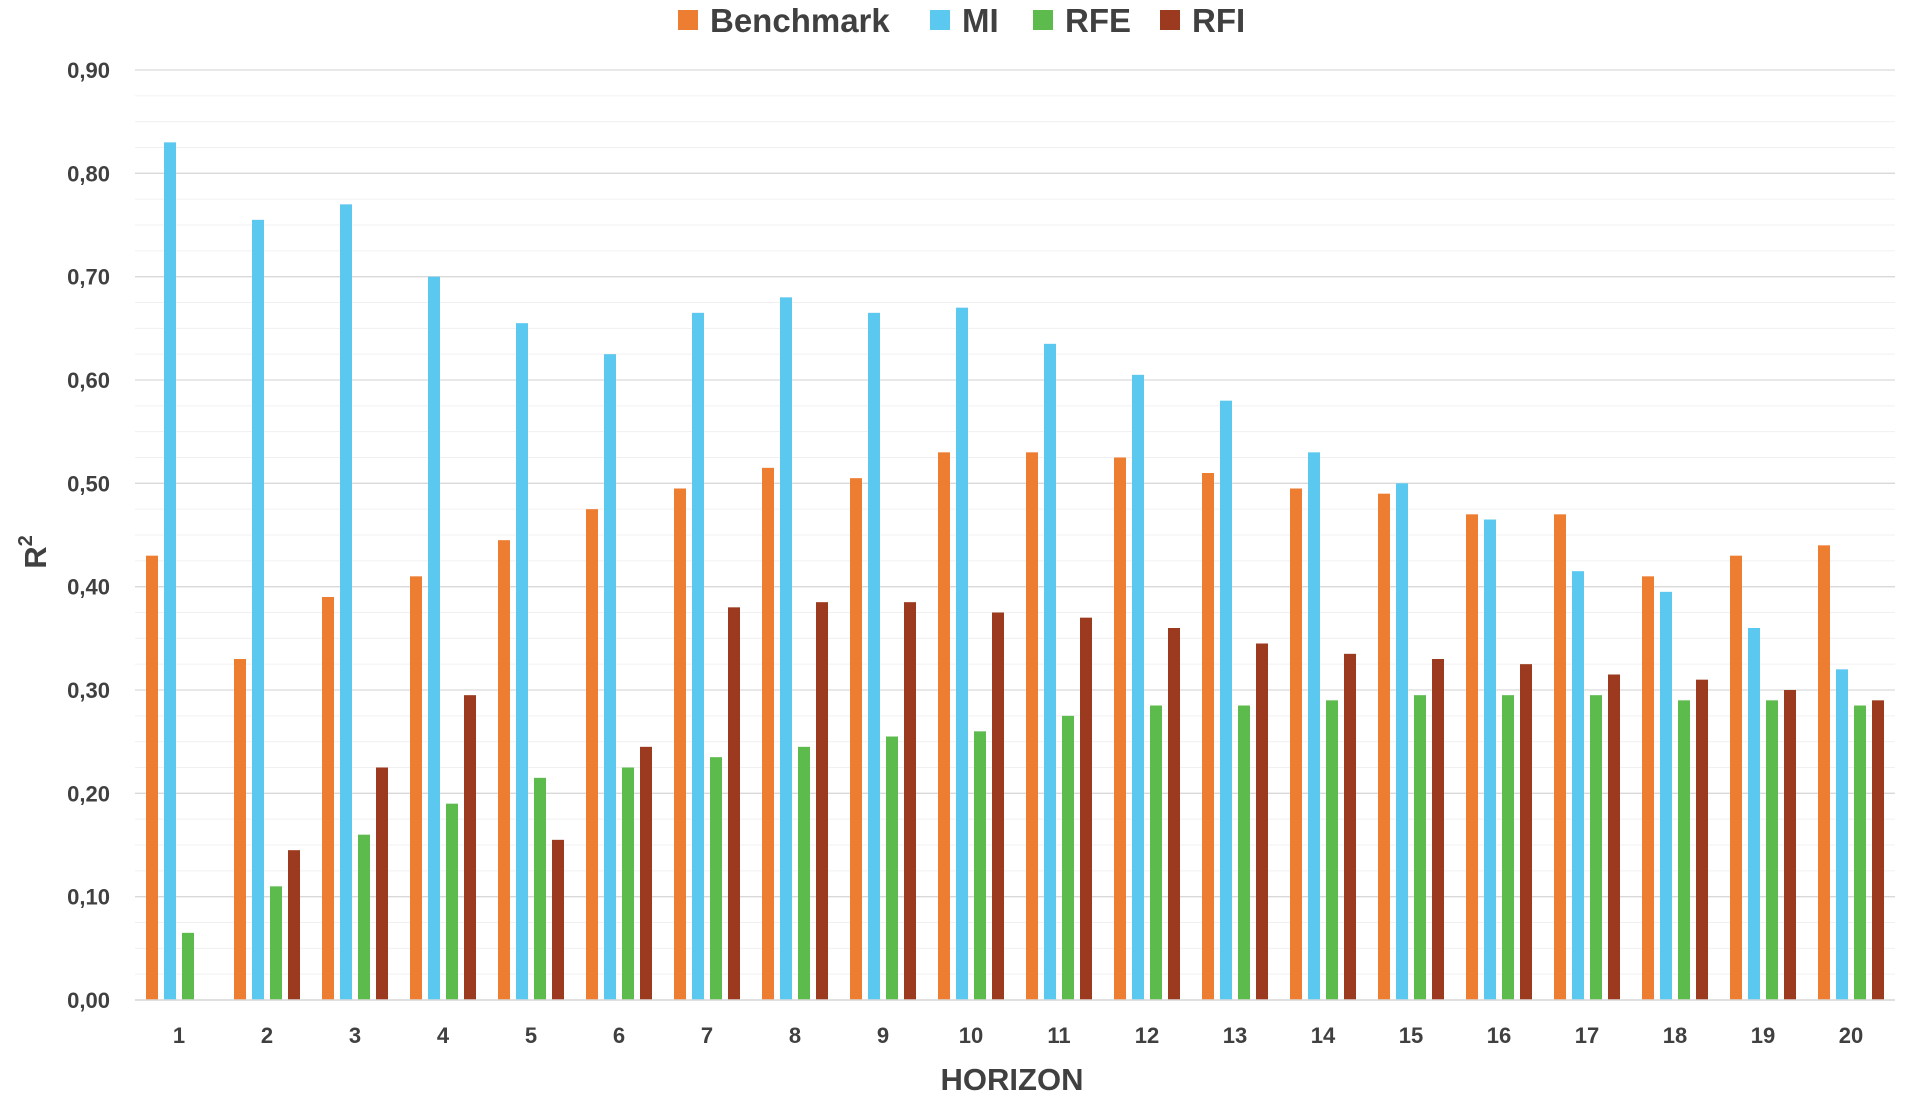  What do you see at coordinates (267, 1035) in the screenshot?
I see `x-tick-label: 2` at bounding box center [267, 1035].